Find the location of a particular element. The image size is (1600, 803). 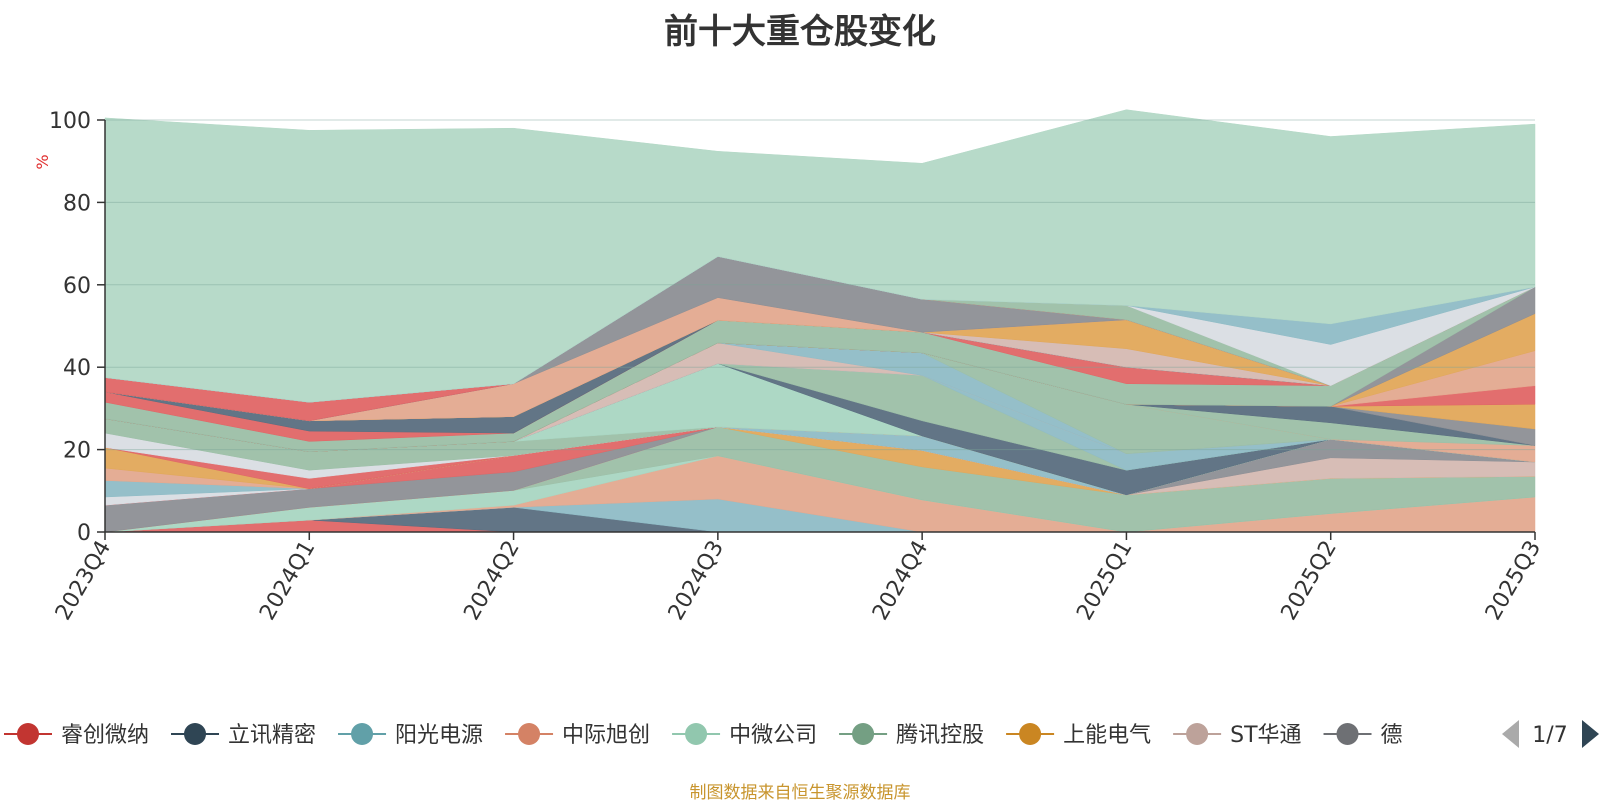

x-tick-label-5: 2025Q1 is located at coordinates (1104, 581).